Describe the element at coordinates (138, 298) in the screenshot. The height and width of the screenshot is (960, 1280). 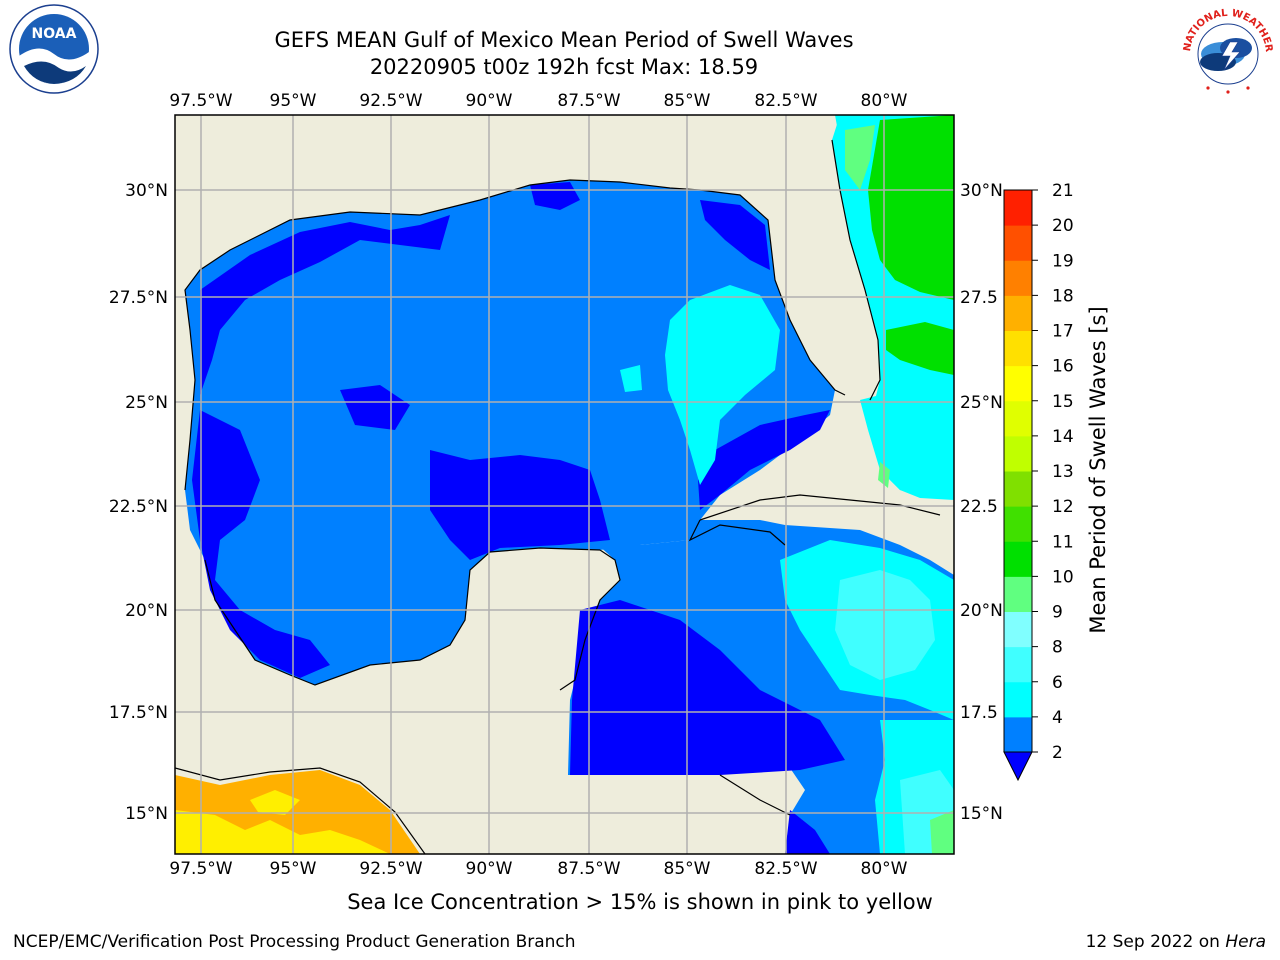
I see `latitude-tick-label: 27.5°N` at that location.